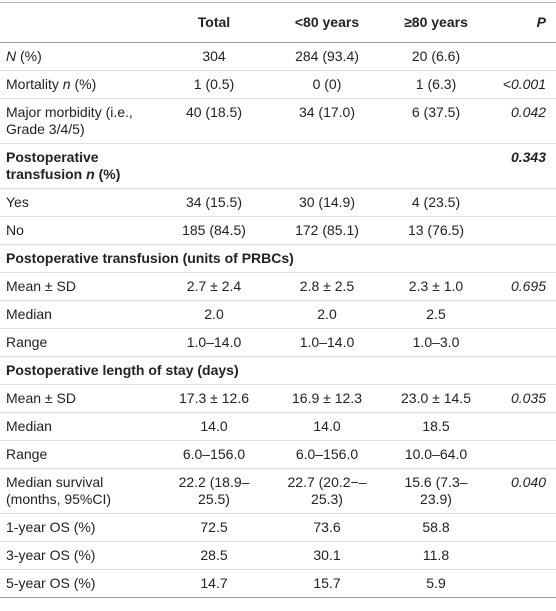  Describe the element at coordinates (214, 230) in the screenshot. I see `value-cell: 185 (84.5)` at that location.